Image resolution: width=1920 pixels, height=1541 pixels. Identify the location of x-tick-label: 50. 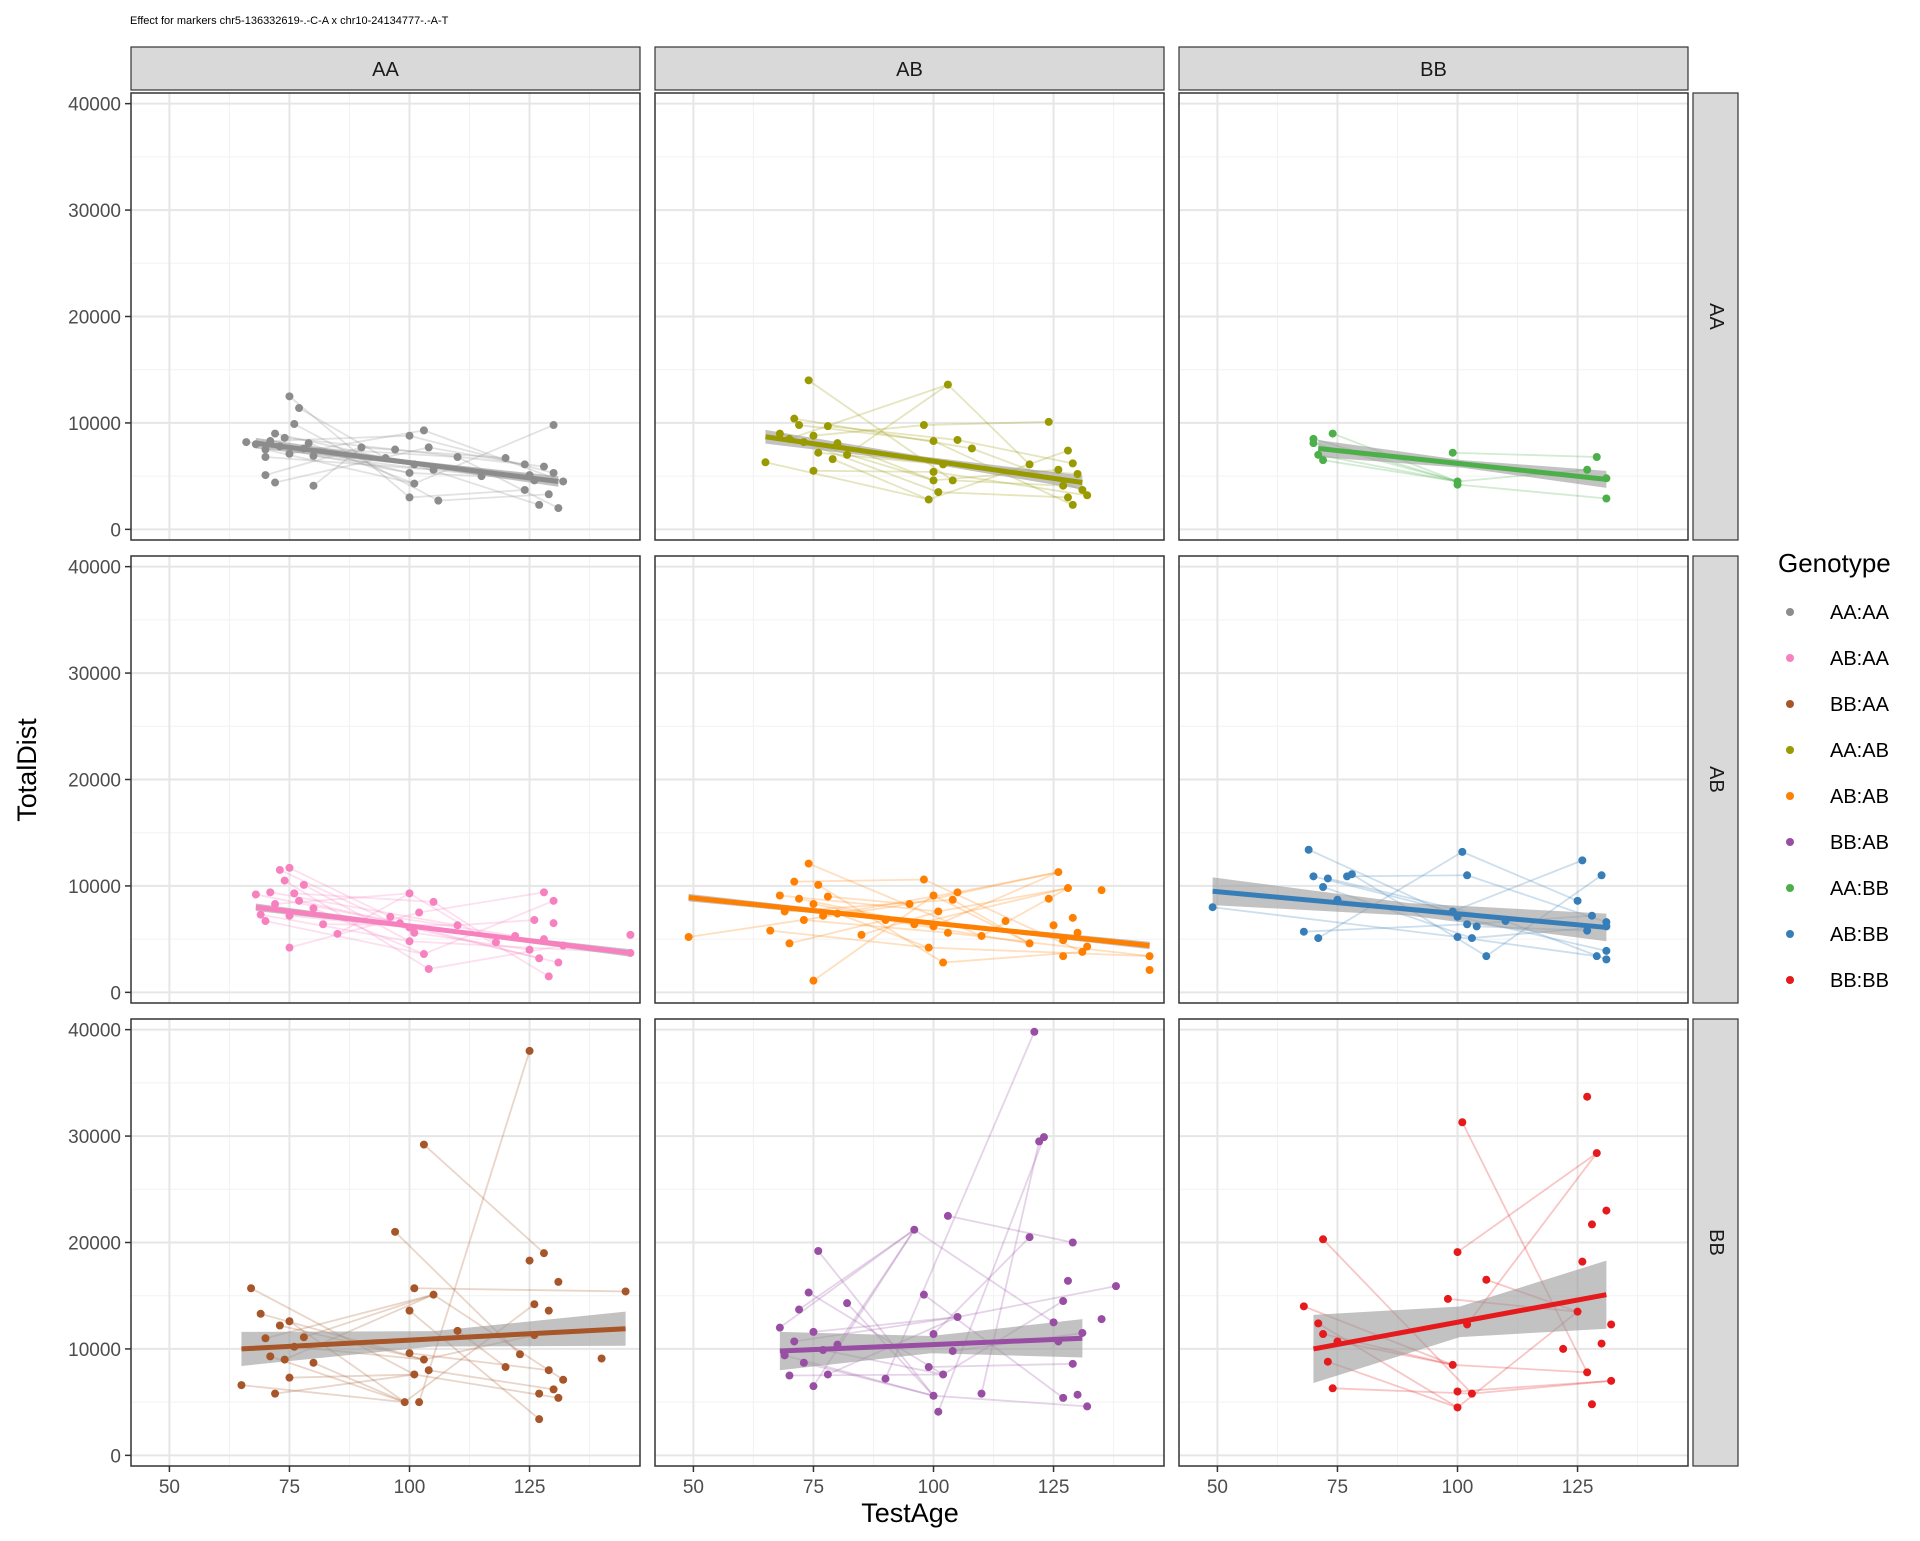
(1217, 1487).